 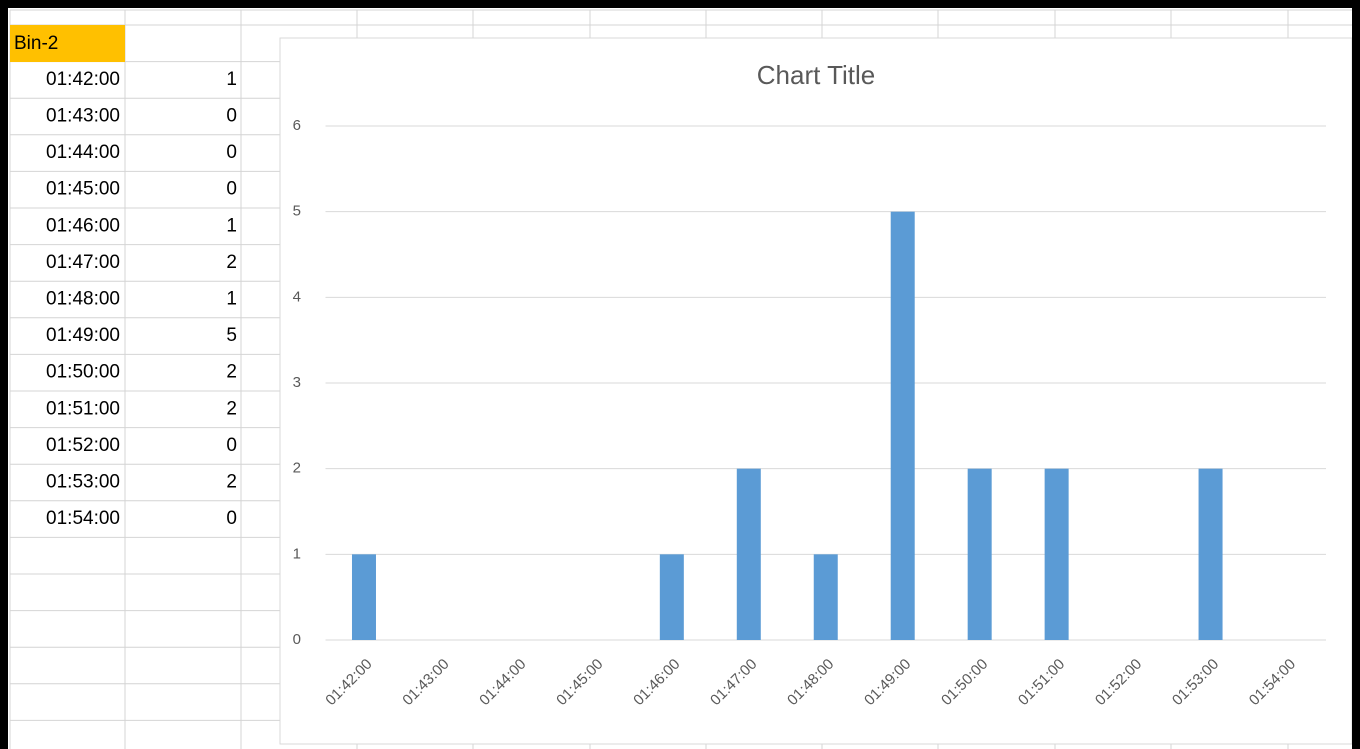 I want to click on header-text: Bin-2, so click(x=36, y=43).